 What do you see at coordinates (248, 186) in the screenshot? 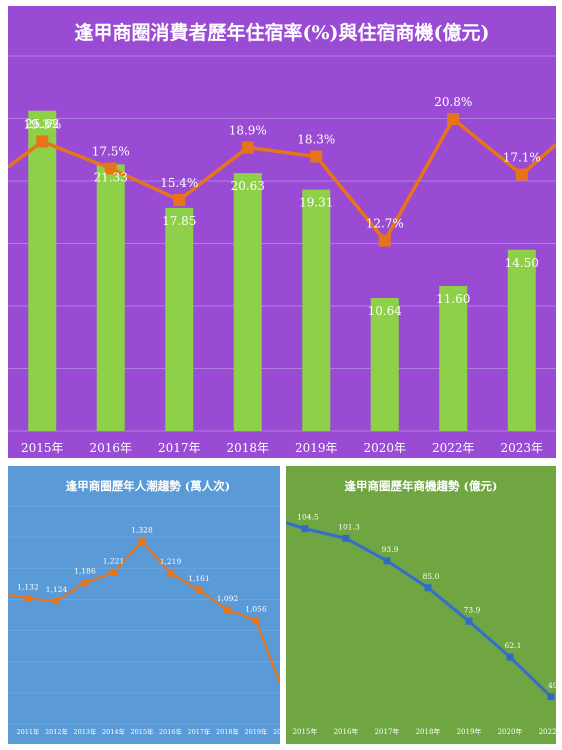
I see `bar-value-label: 20.63` at bounding box center [248, 186].